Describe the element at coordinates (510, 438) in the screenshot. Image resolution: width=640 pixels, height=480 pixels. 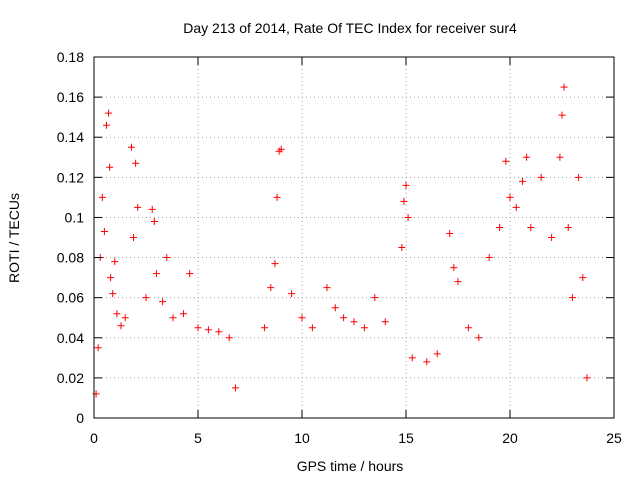
I see `x-tick-label: 20` at that location.